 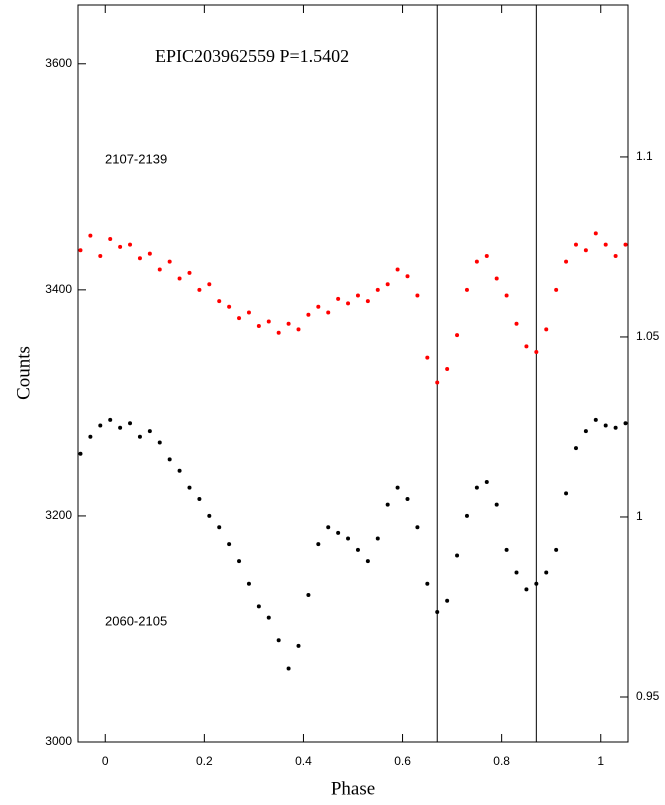 I want to click on x-tick-label: 0.2, so click(x=204, y=761).